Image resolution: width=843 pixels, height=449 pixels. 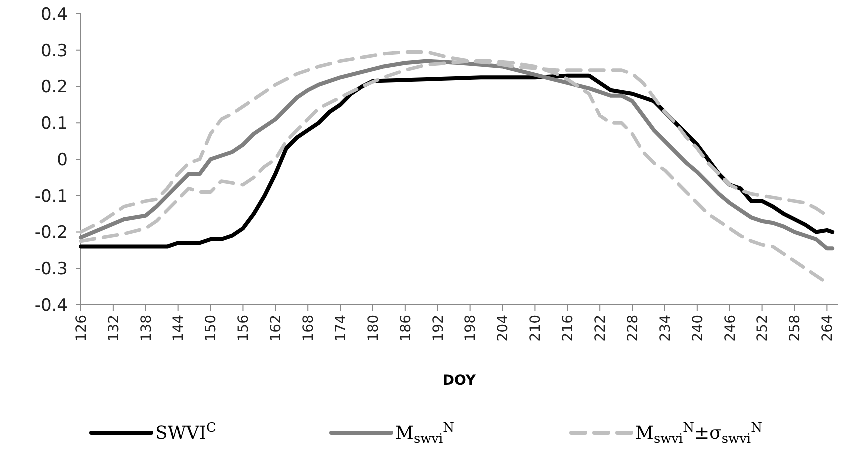 What do you see at coordinates (698, 328) in the screenshot?
I see `x-tick-label: 240` at bounding box center [698, 328].